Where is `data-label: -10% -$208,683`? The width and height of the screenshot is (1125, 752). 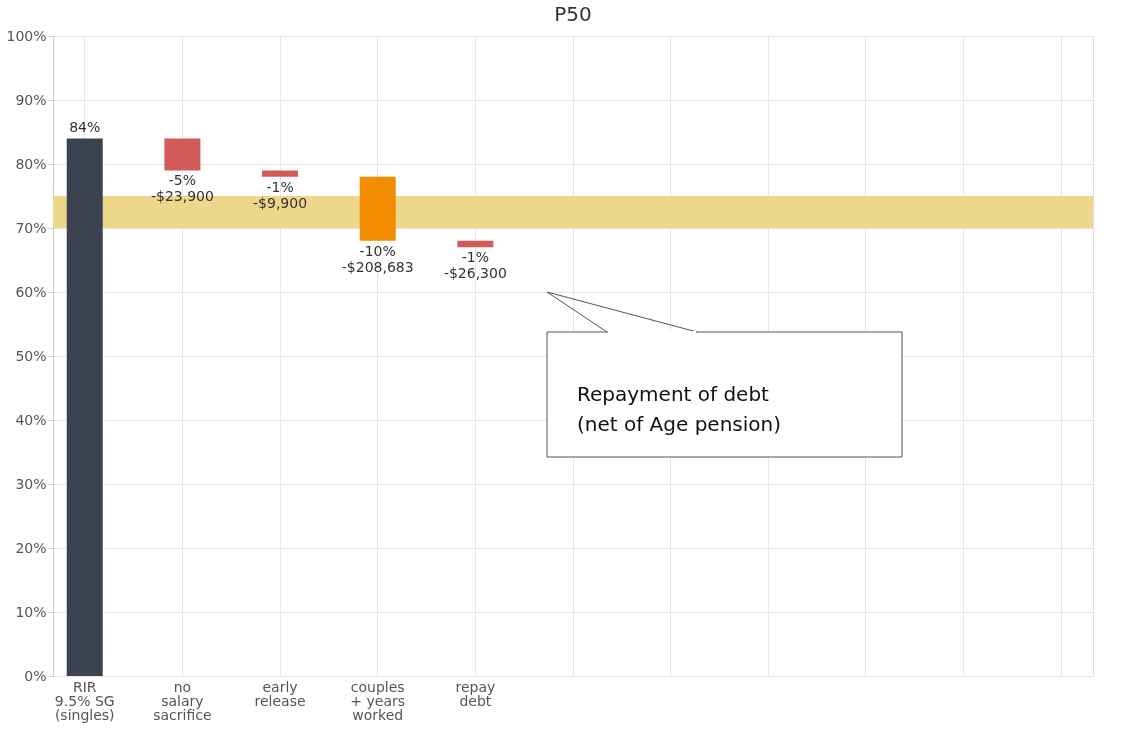 data-label: -10% -$208,683 is located at coordinates (377, 258).